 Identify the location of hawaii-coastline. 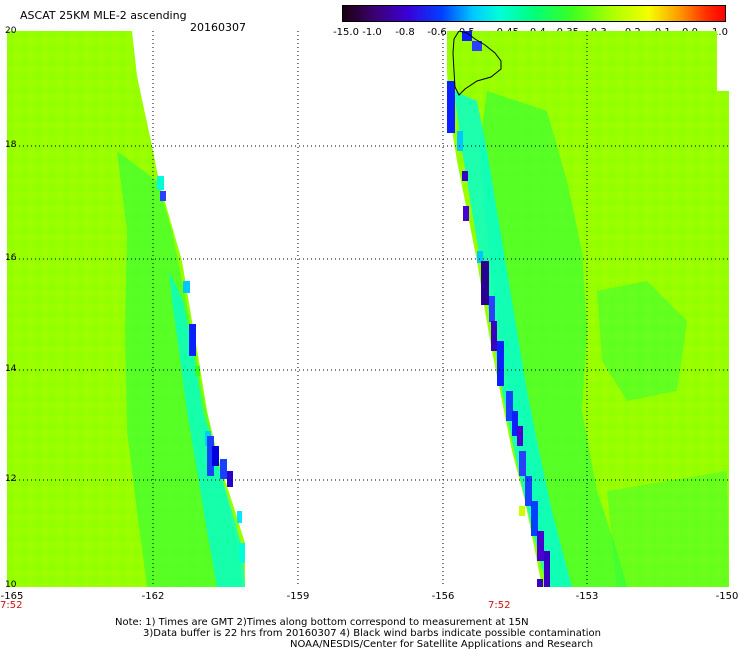
(477, 63).